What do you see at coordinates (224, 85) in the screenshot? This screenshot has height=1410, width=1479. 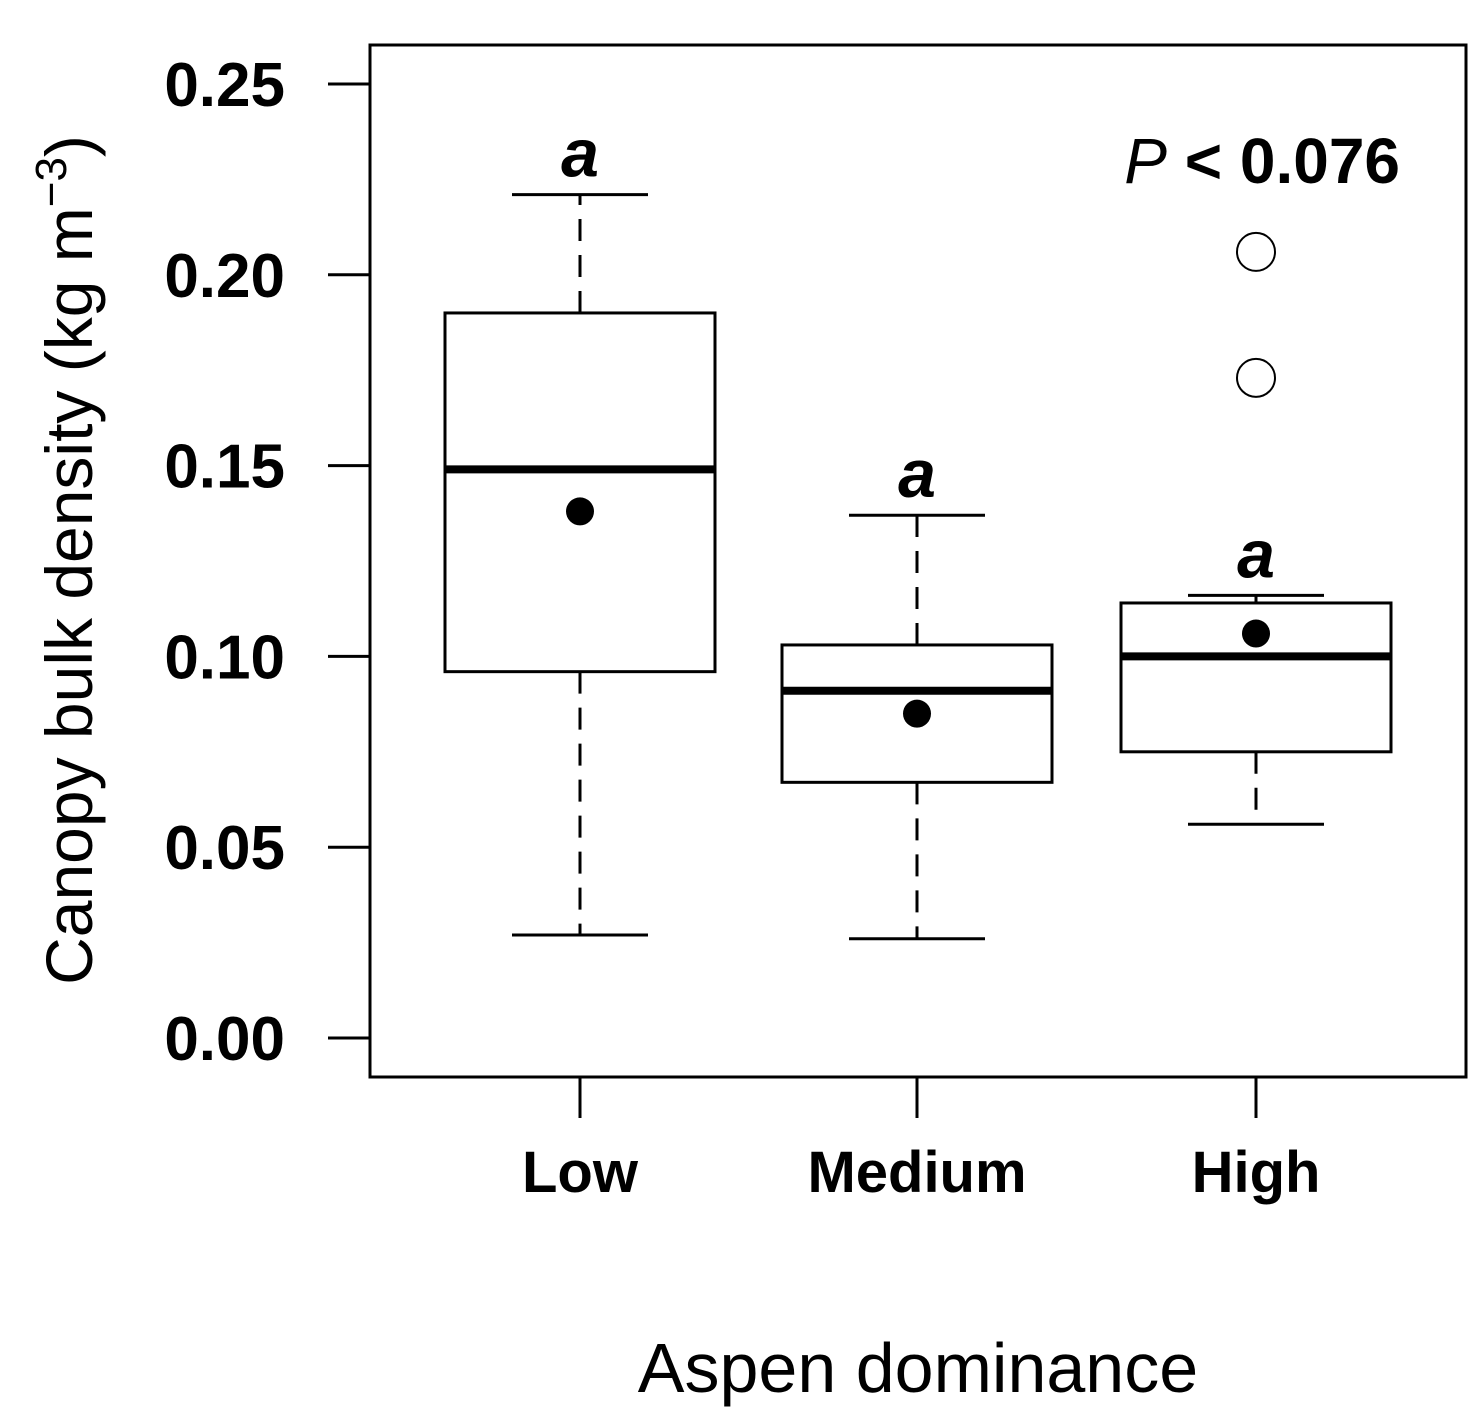 I see `y-tick-label: 0.25` at bounding box center [224, 85].